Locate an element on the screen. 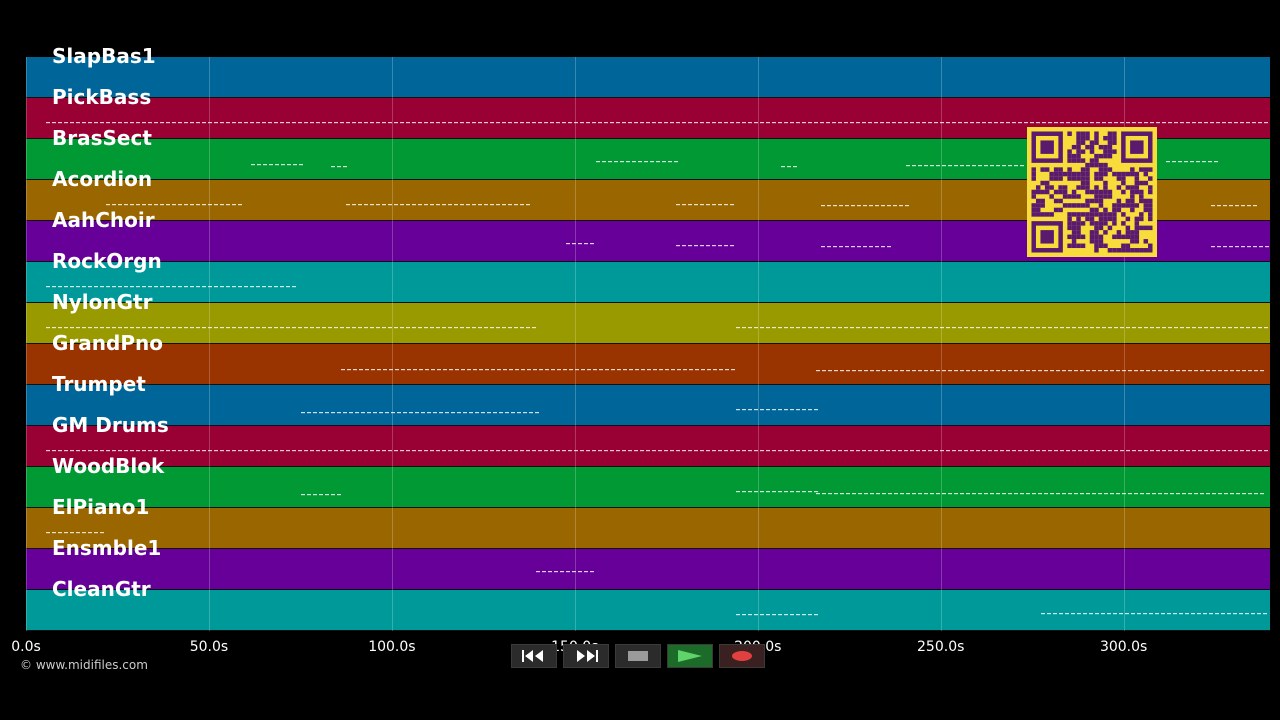 This screenshot has height=720, width=1280. qr-code-icon is located at coordinates (1092, 192).